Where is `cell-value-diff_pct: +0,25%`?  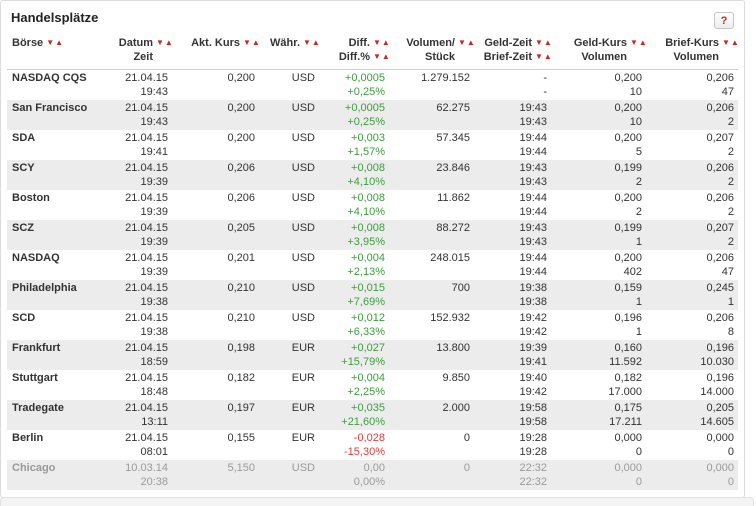 cell-value-diff_pct: +0,25% is located at coordinates (366, 122).